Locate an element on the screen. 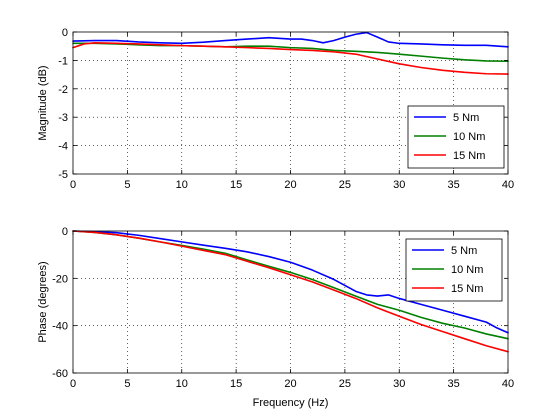  legend-box is located at coordinates (454, 270).